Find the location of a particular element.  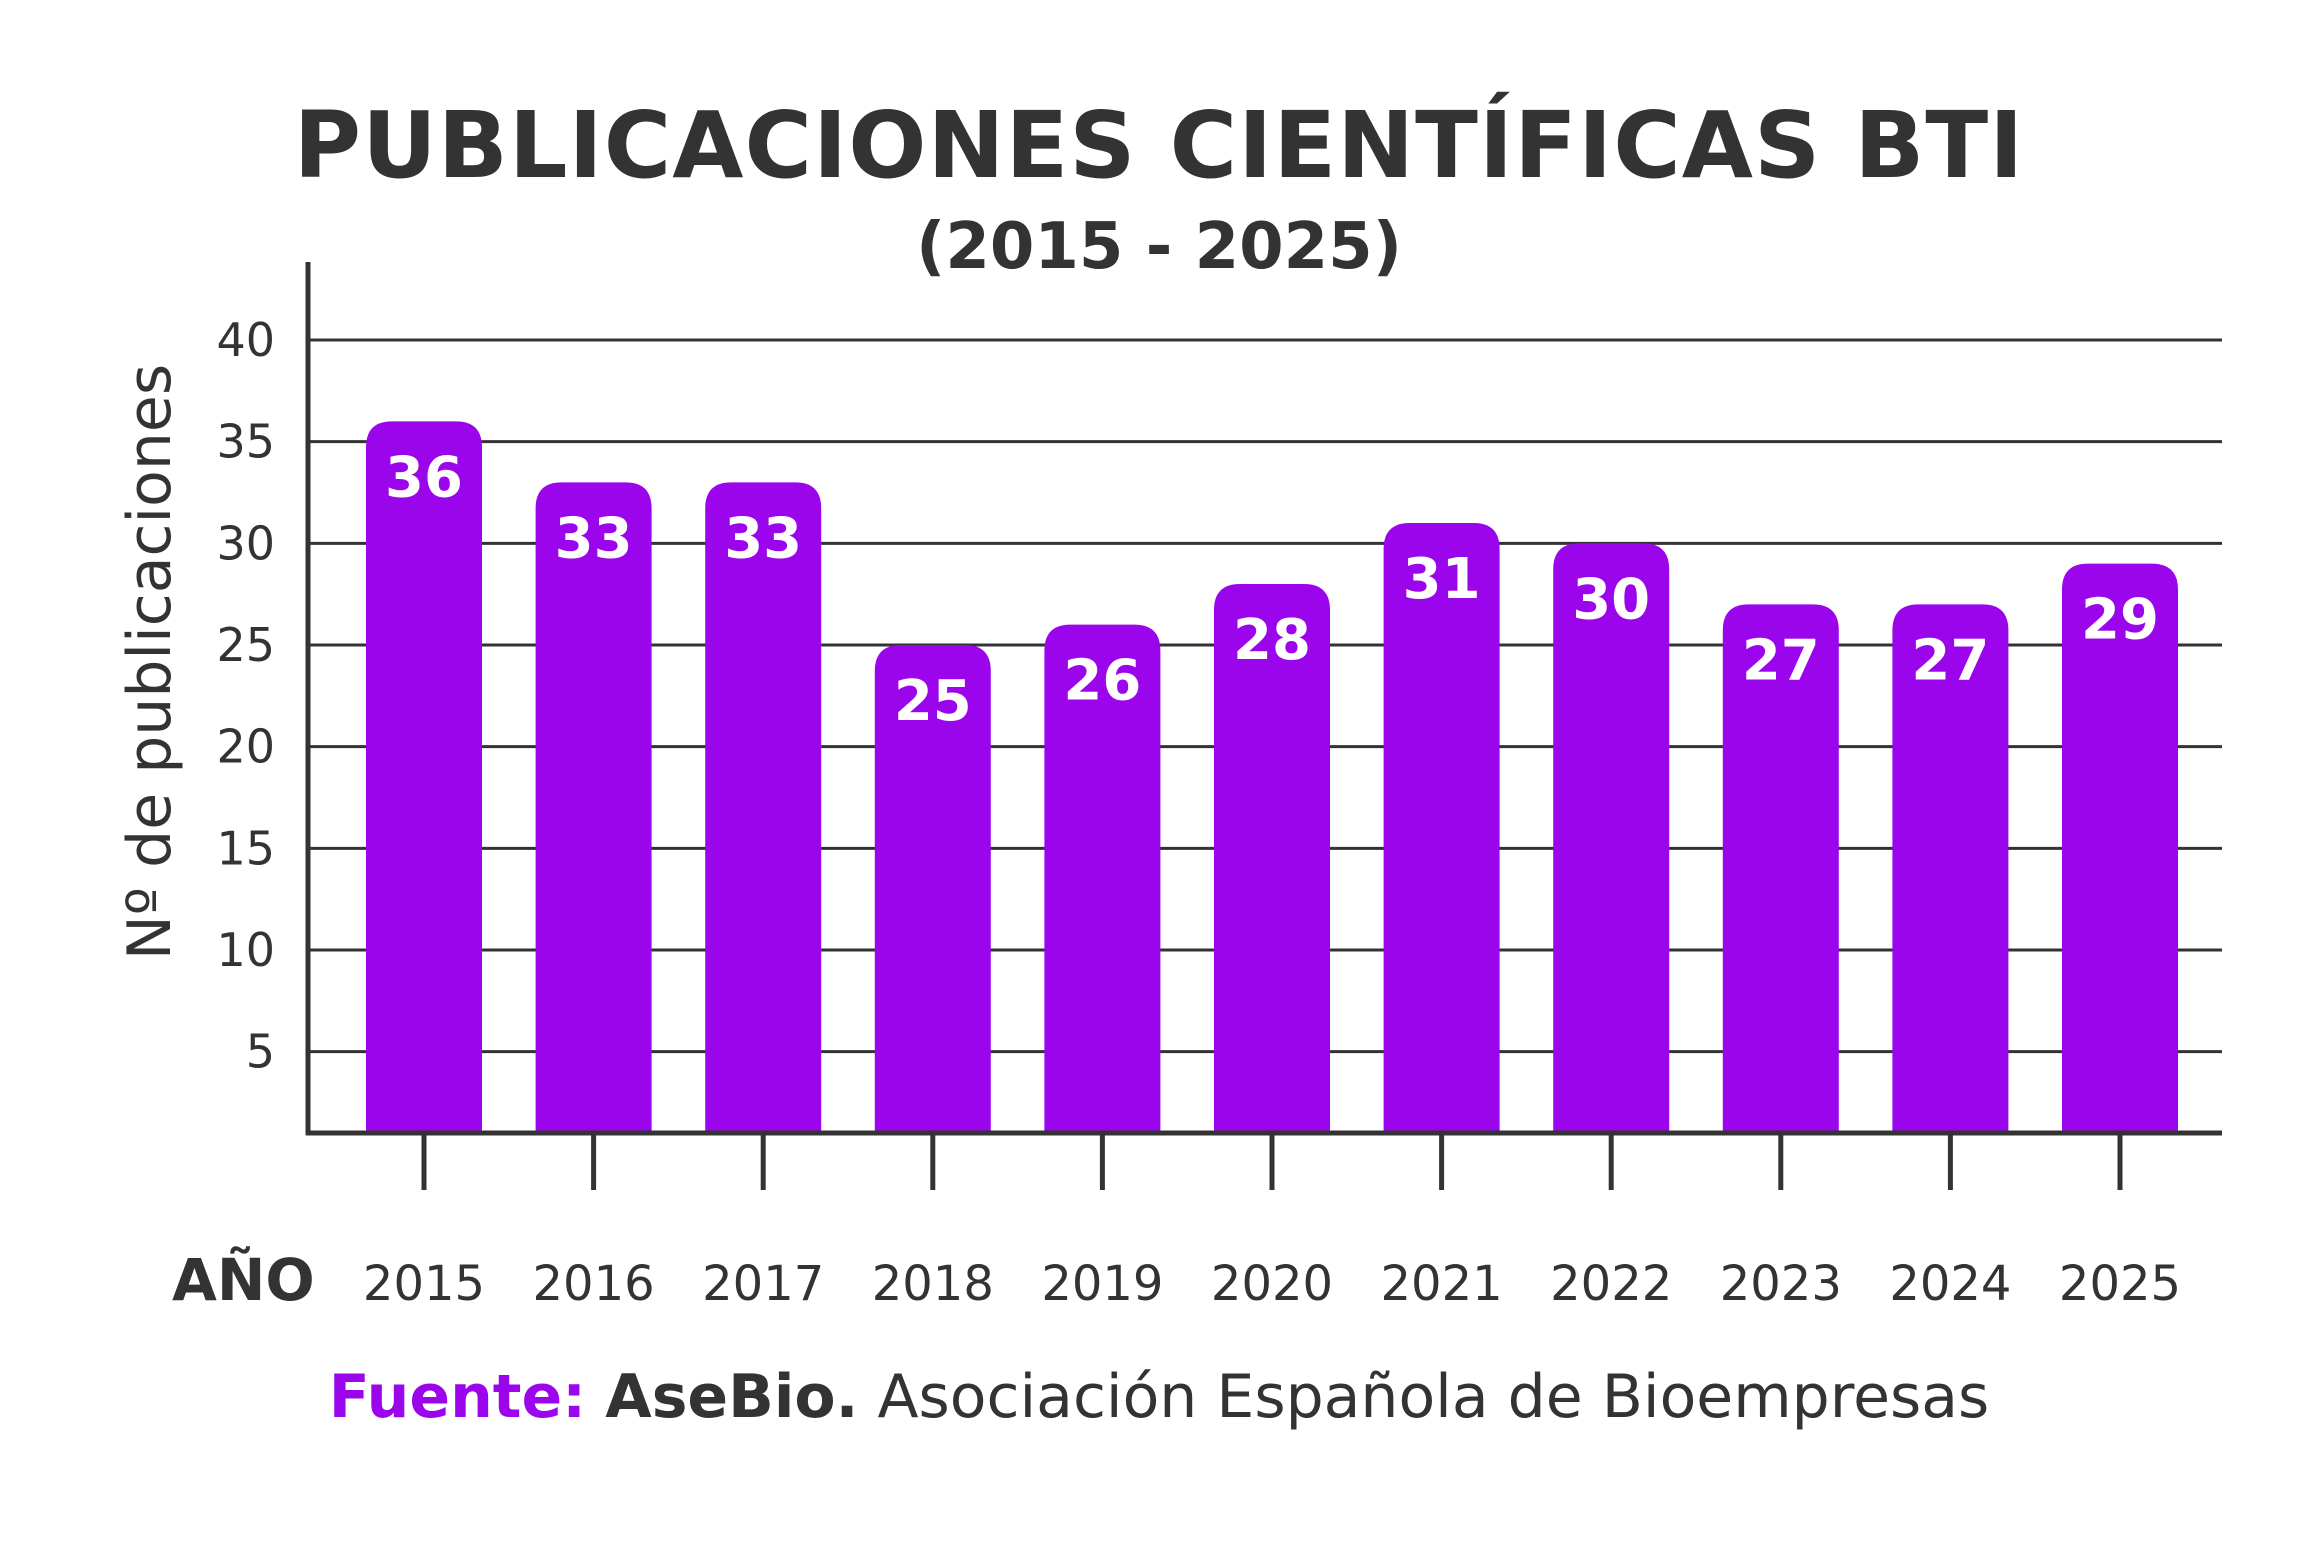

x-tick-label: 2021 is located at coordinates (1442, 1284).